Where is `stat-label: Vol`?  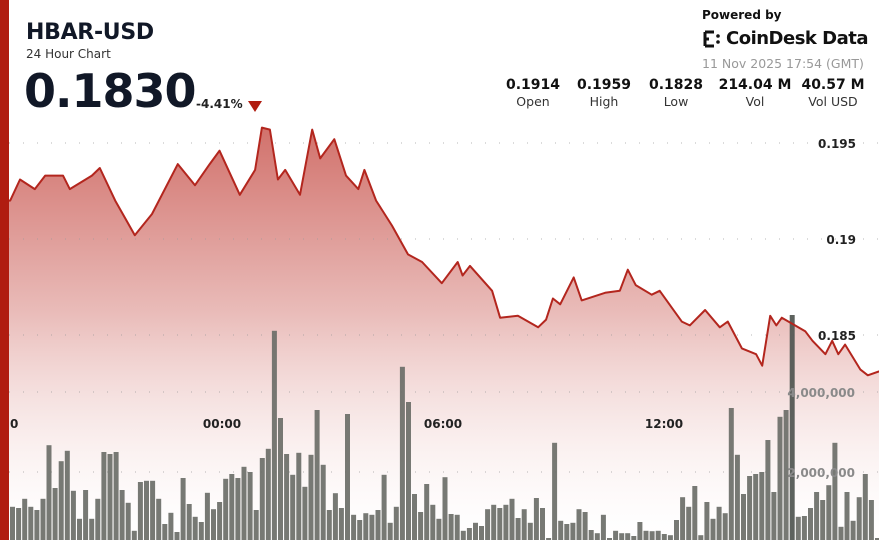
stat-label: Vol is located at coordinates (755, 101).